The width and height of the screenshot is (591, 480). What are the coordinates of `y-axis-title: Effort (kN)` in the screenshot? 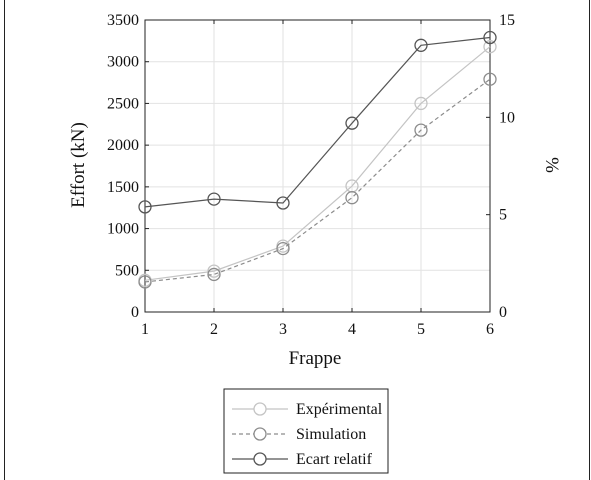 It's located at (78, 165).